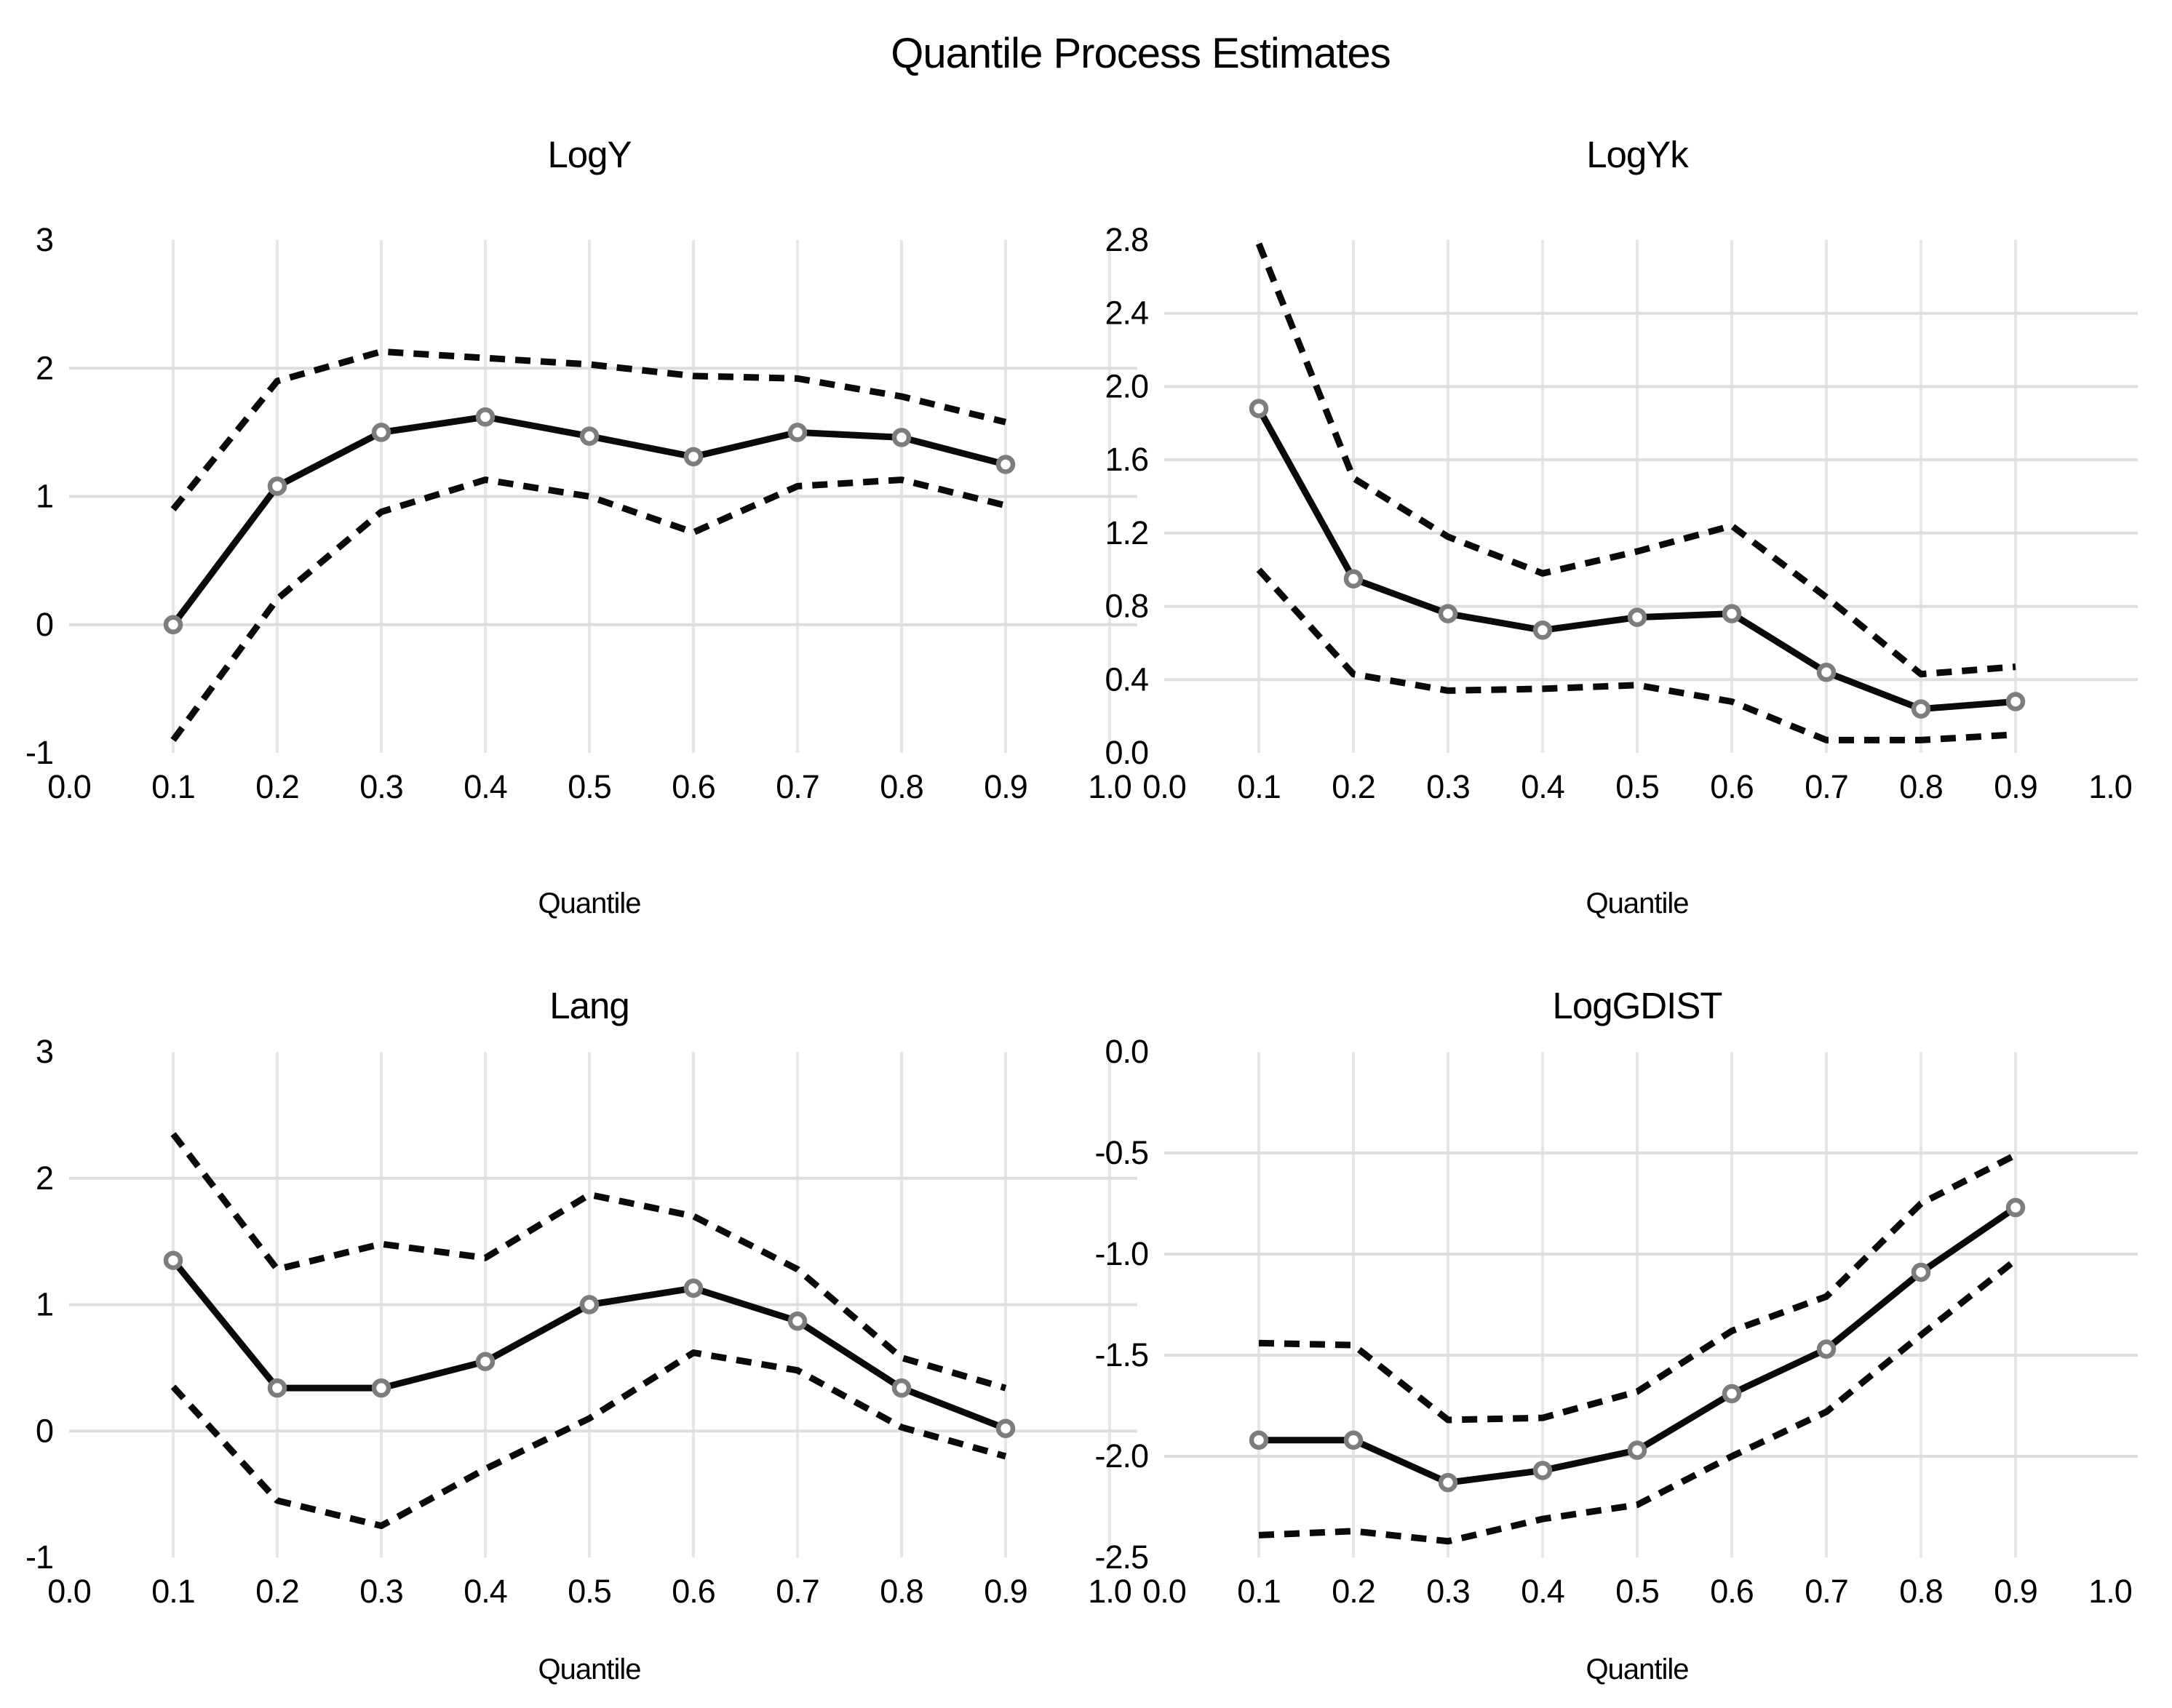 This screenshot has height=1708, width=2172. I want to click on figure-title: Quantile Process Estimates, so click(1141, 54).